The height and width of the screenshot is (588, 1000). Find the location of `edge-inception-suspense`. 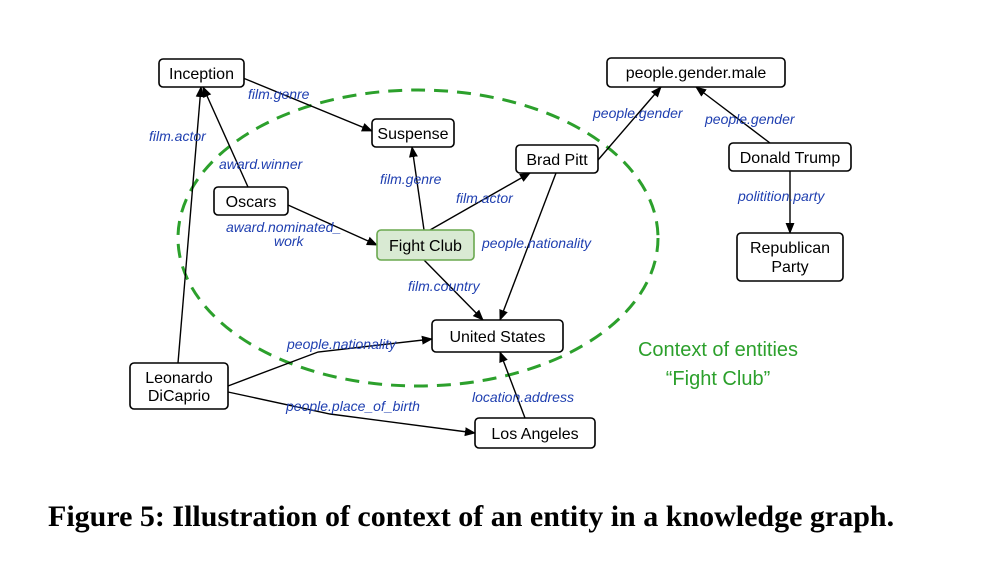

edge-inception-suspense is located at coordinates (308, 104).